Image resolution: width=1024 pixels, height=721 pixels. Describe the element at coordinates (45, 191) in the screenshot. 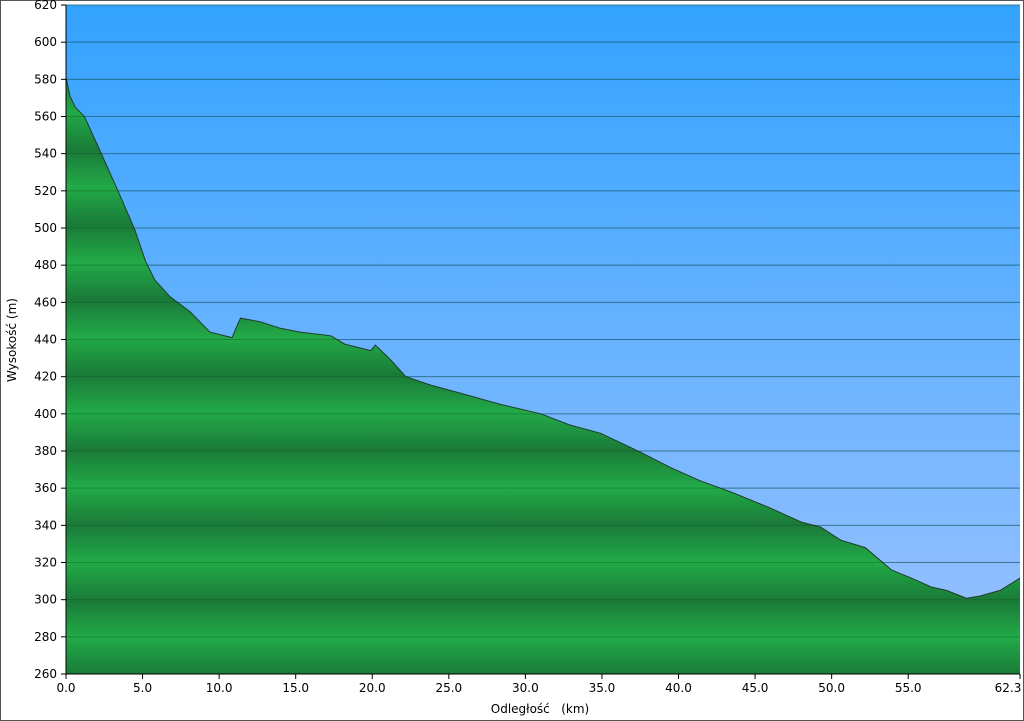

I see `y-tick-label: 520` at that location.